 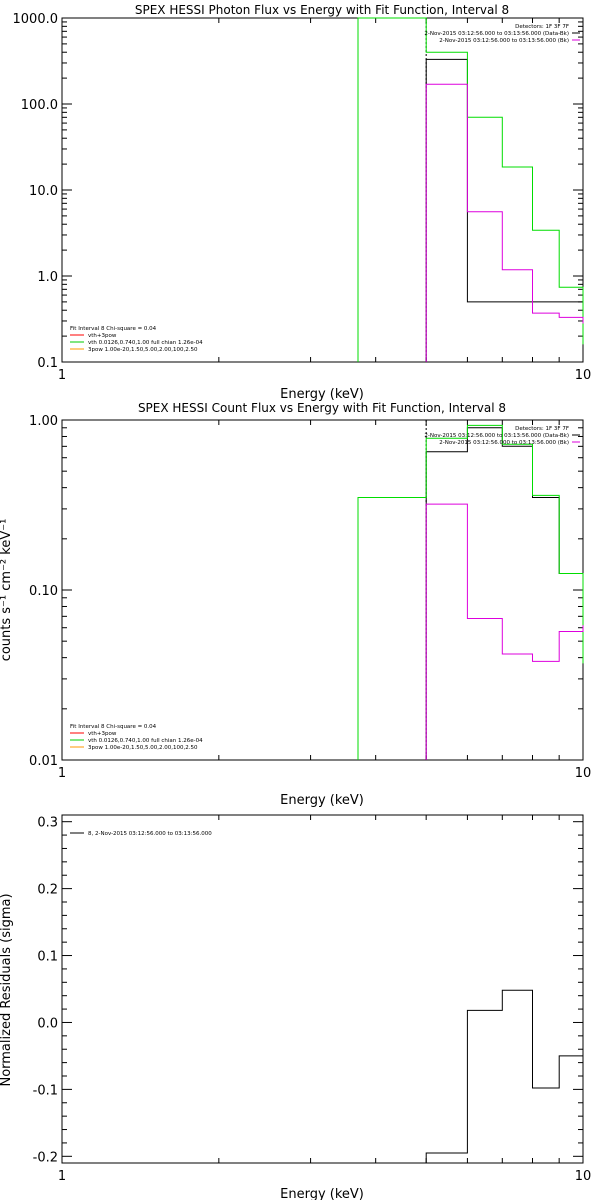 I want to click on residuals-xlabel: Energy (keV), so click(x=322, y=1193).